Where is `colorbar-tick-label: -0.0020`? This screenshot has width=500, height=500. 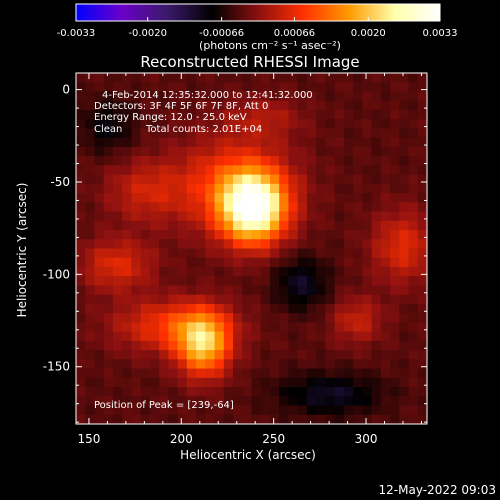
colorbar-tick-label: -0.0020 is located at coordinates (147, 33).